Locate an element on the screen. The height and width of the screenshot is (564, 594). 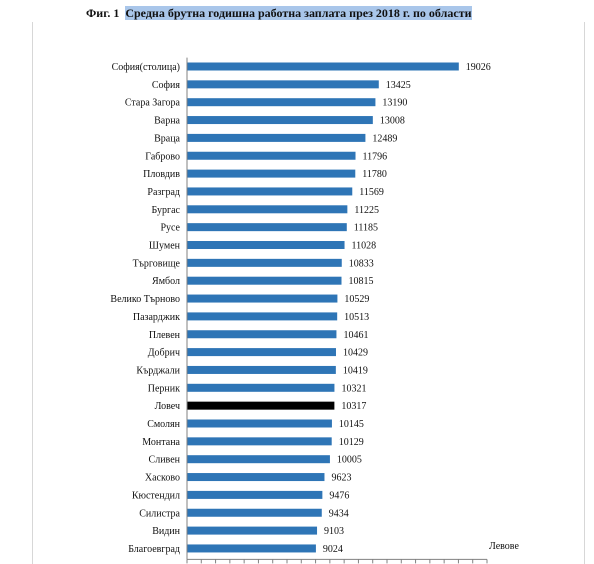
category-label-row-23: Сливен is located at coordinates (165, 460).